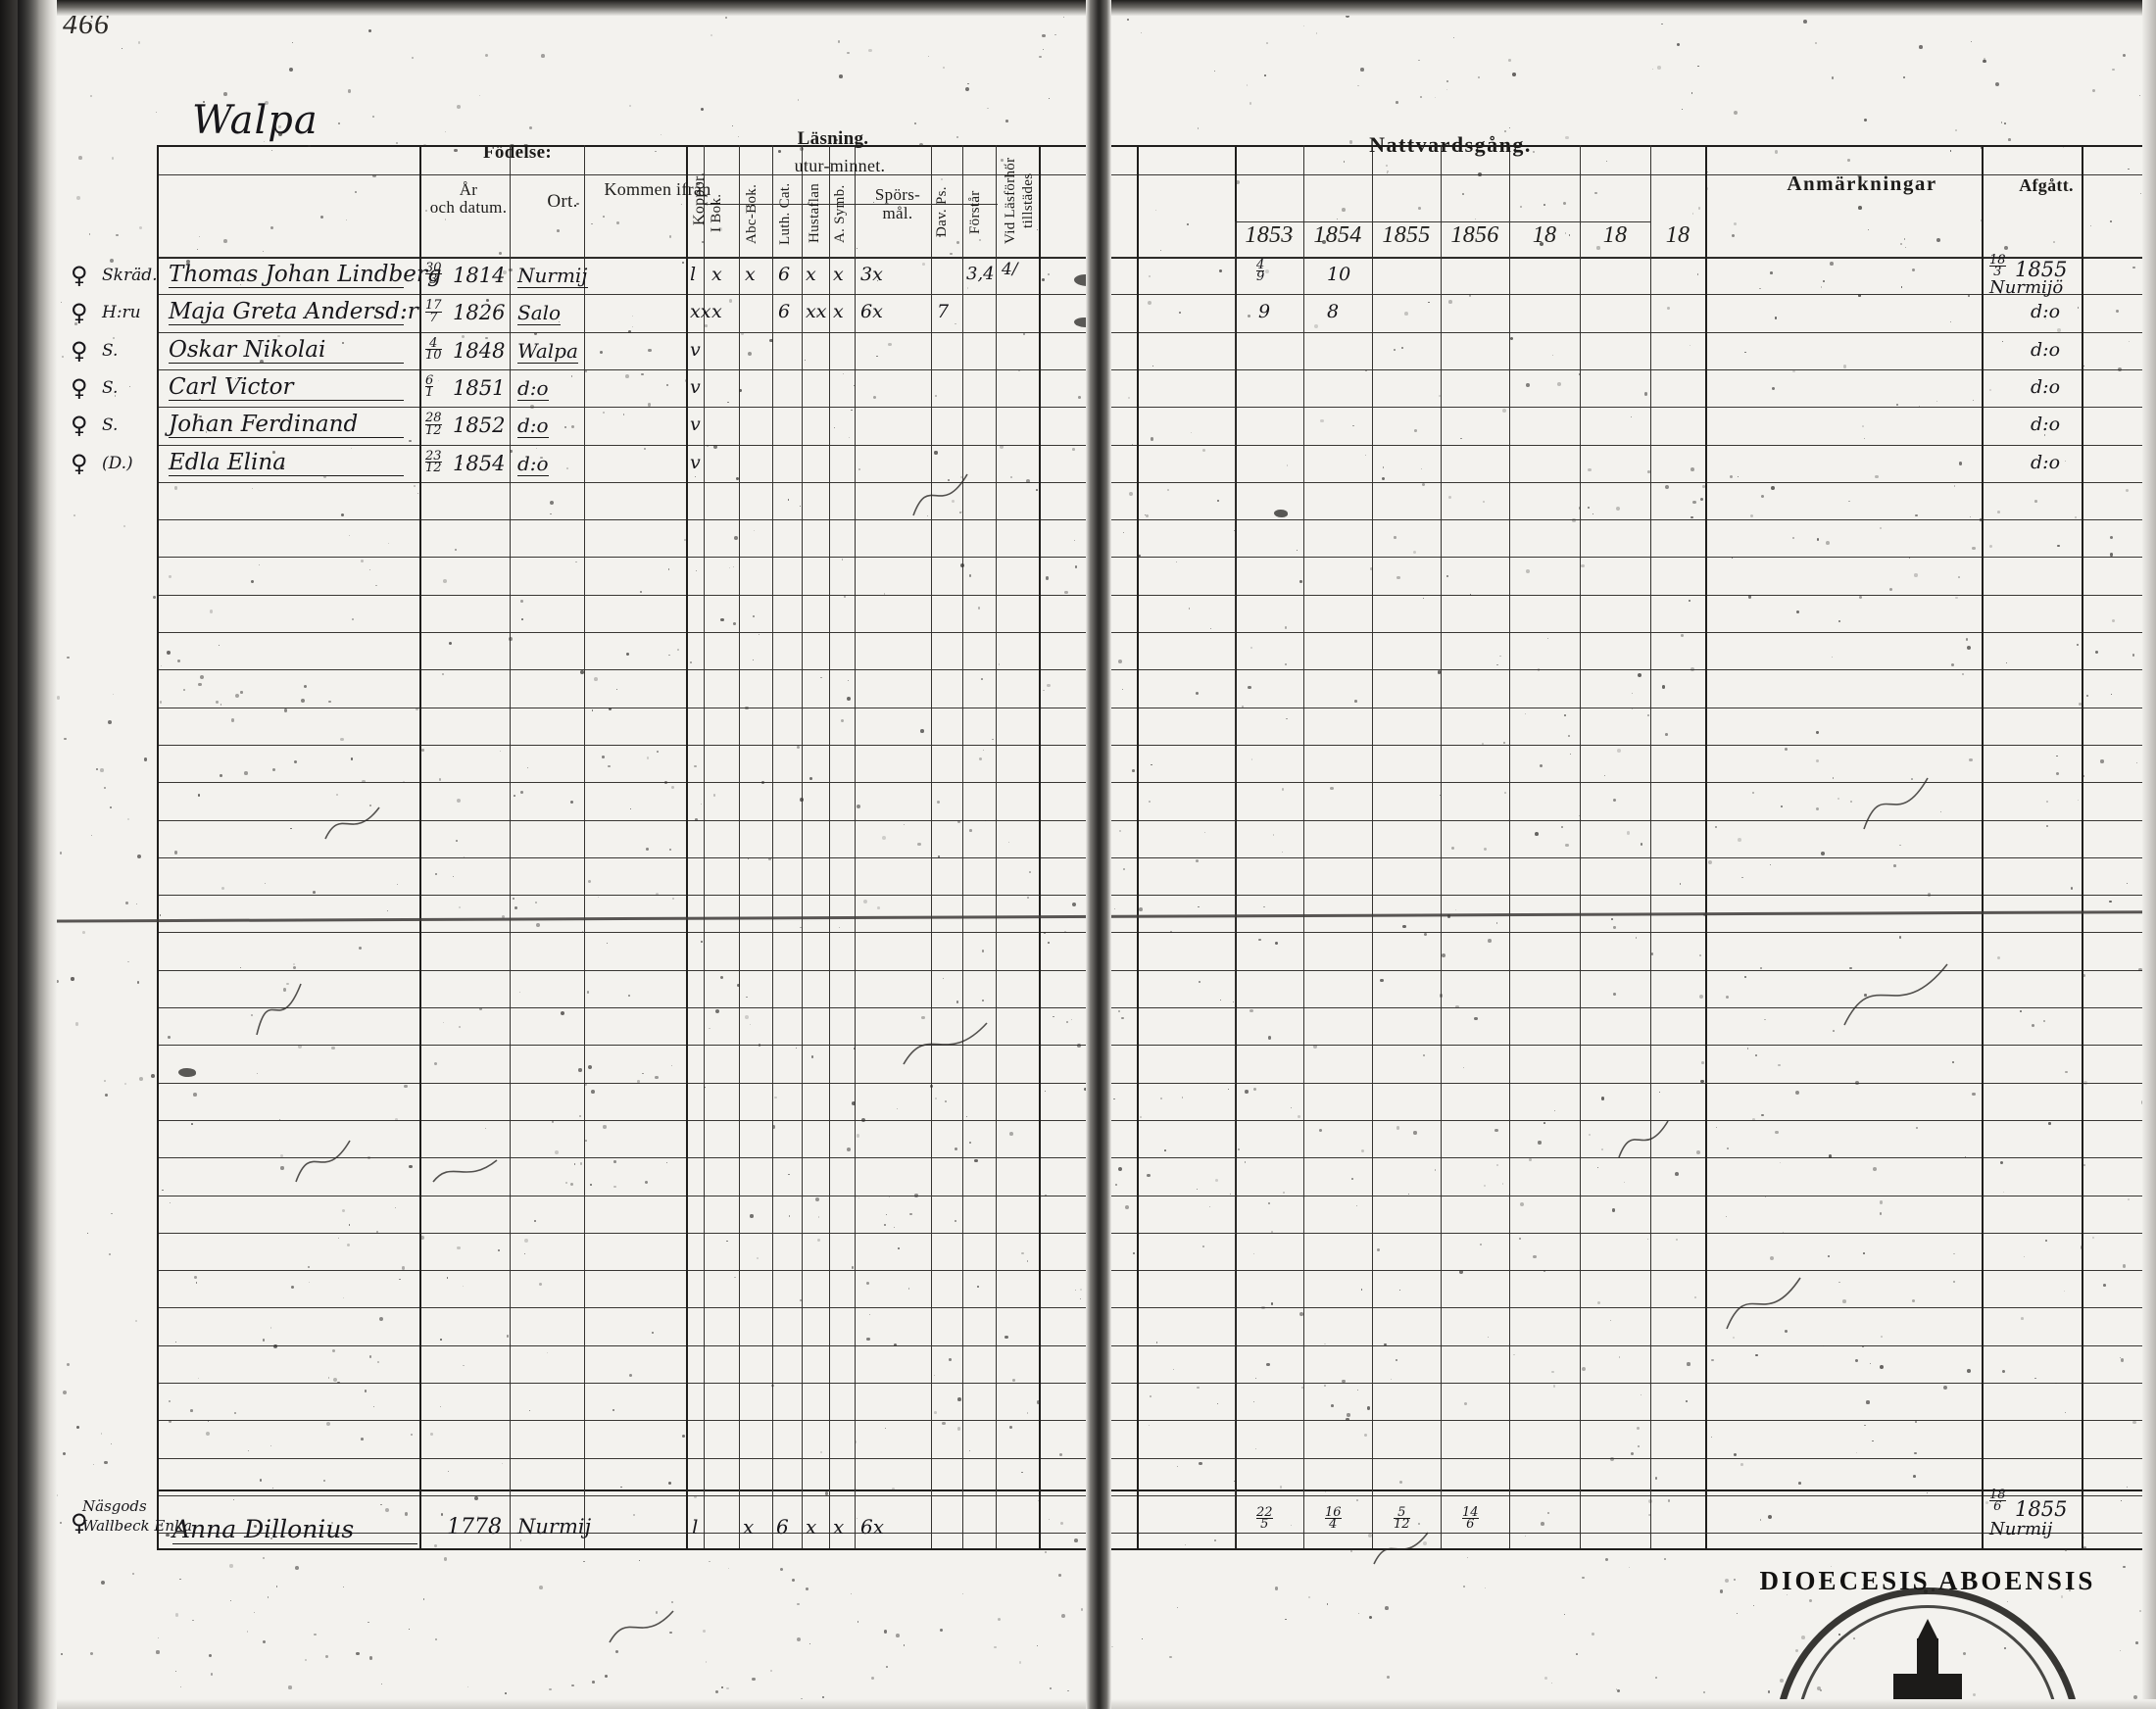  What do you see at coordinates (1333, 312) in the screenshot?
I see `row-communion-1-1: 8` at bounding box center [1333, 312].